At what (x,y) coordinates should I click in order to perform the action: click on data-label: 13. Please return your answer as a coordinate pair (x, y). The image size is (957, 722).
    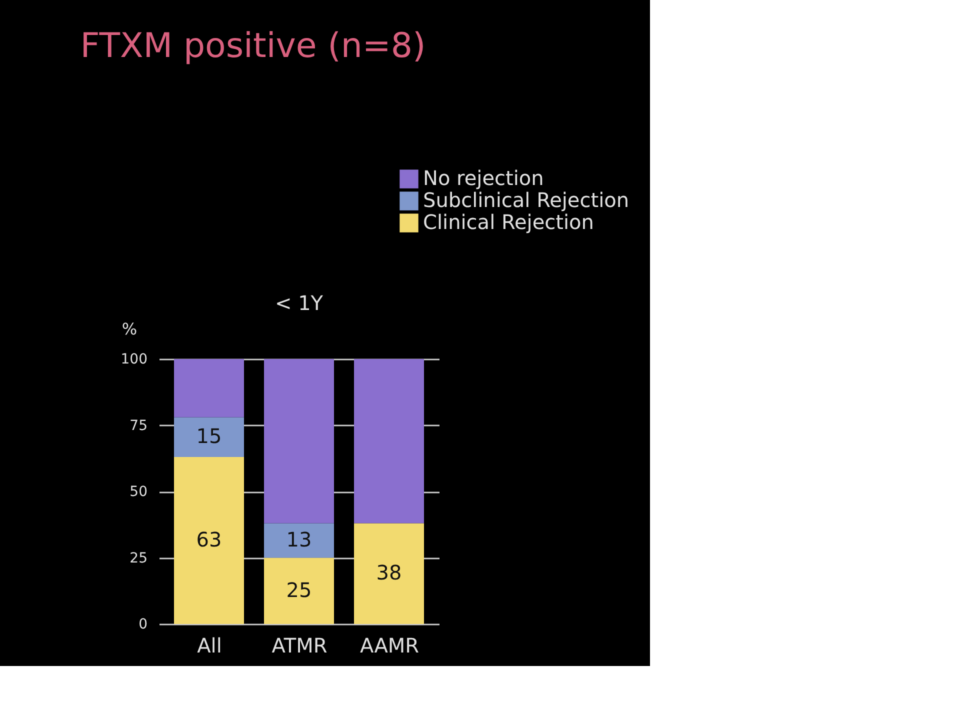
    Looking at the image, I should click on (299, 540).